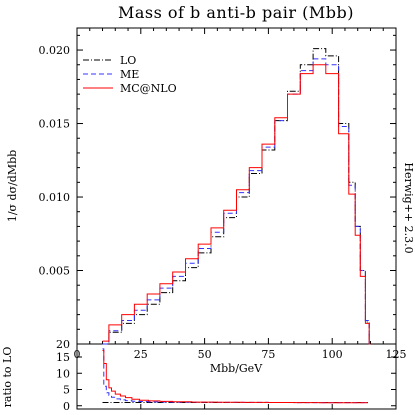 The height and width of the screenshot is (415, 415). I want to click on ratio-tick-label: 15, so click(63, 357).